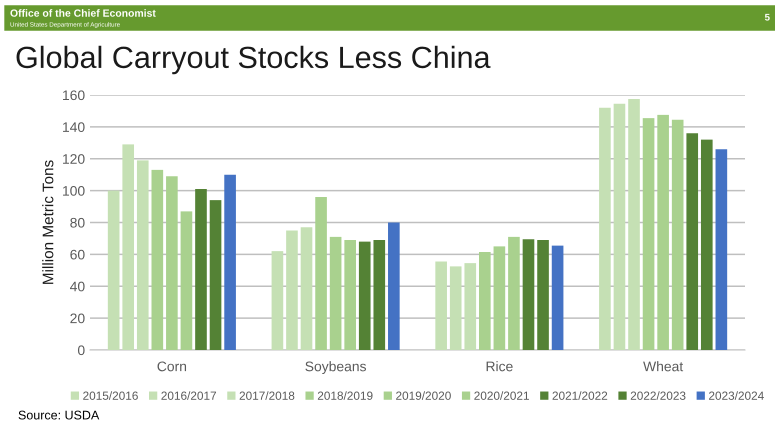 This screenshot has width=775, height=430. Describe the element at coordinates (83, 13) in the screenshot. I see `text: Office of the Chief Economist` at that location.